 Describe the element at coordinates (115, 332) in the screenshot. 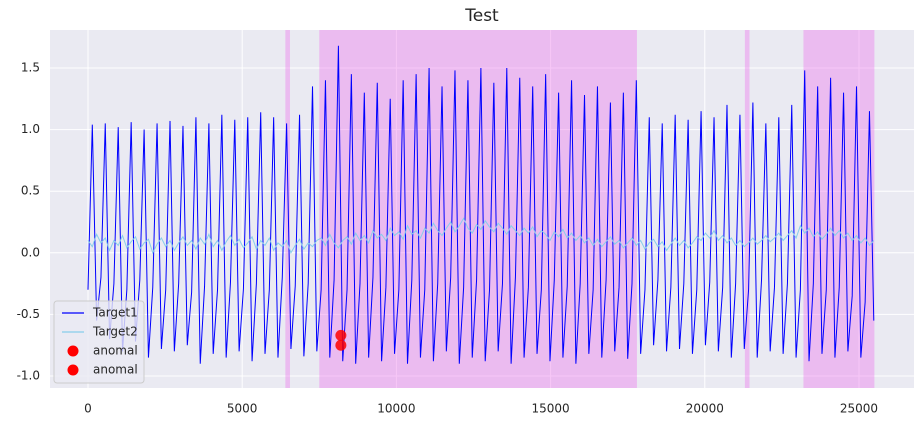

I see `legend-label: Target2` at that location.